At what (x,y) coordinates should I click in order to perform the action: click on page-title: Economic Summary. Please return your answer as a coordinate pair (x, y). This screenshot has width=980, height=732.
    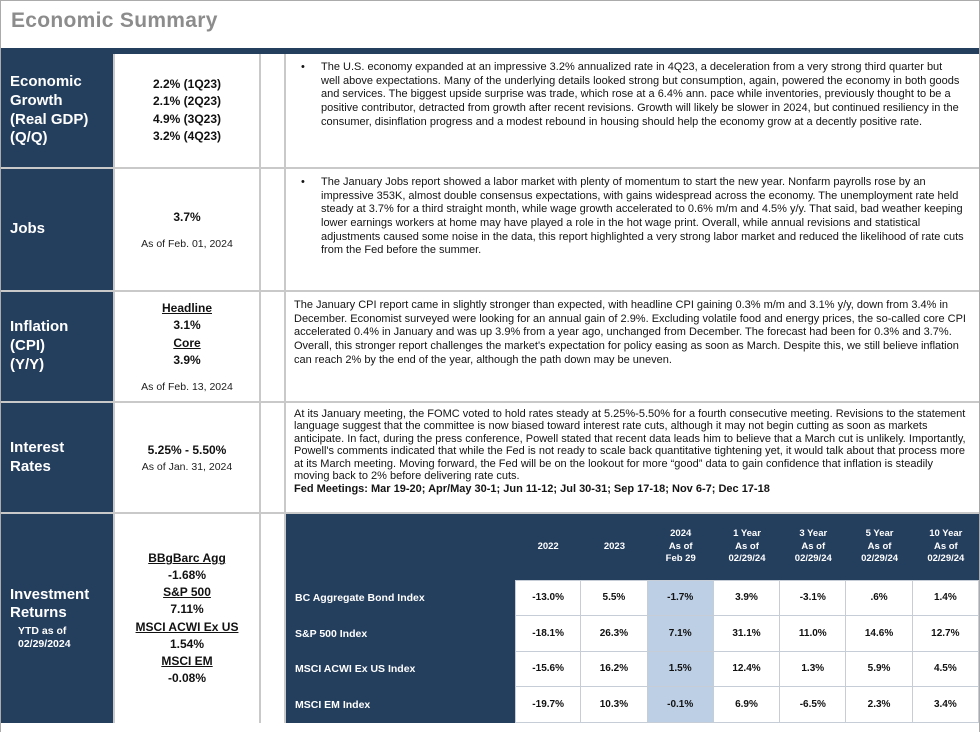
    Looking at the image, I should click on (114, 20).